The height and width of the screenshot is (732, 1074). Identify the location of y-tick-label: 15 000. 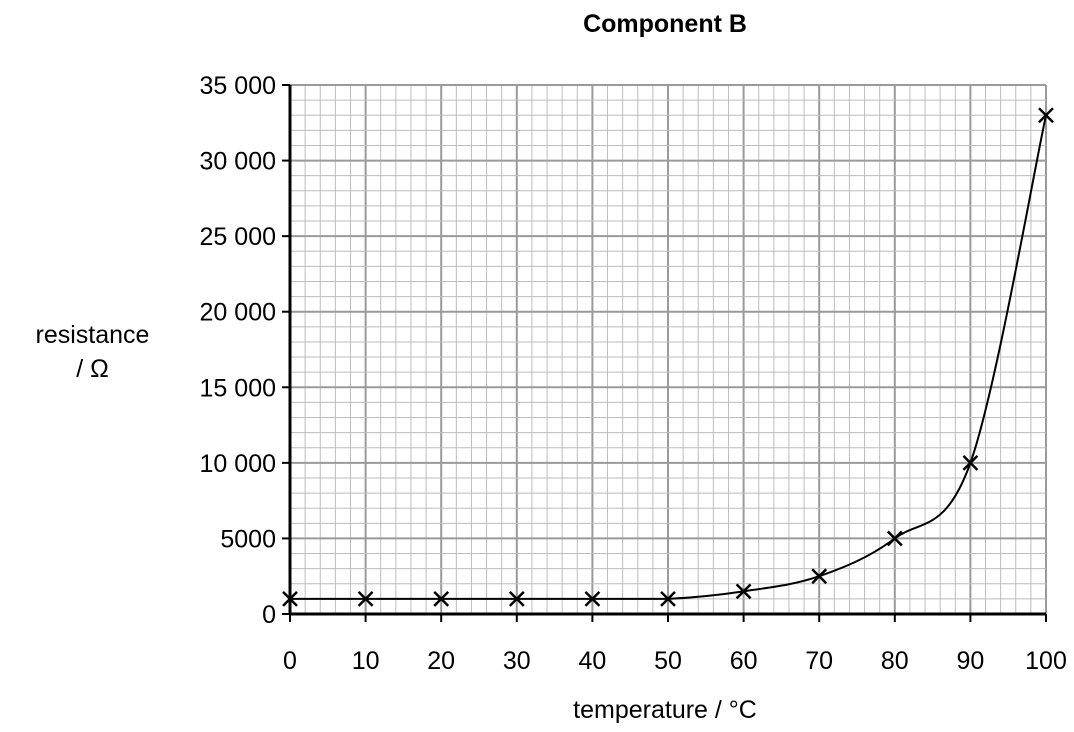
(238, 388).